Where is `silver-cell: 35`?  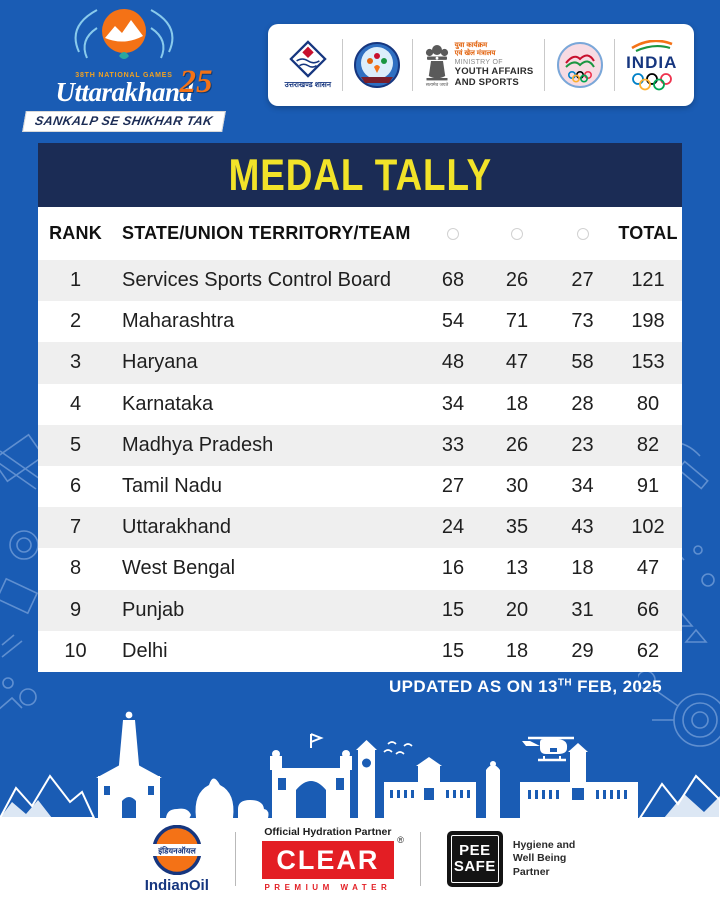
silver-cell: 35 is located at coordinates (517, 527).